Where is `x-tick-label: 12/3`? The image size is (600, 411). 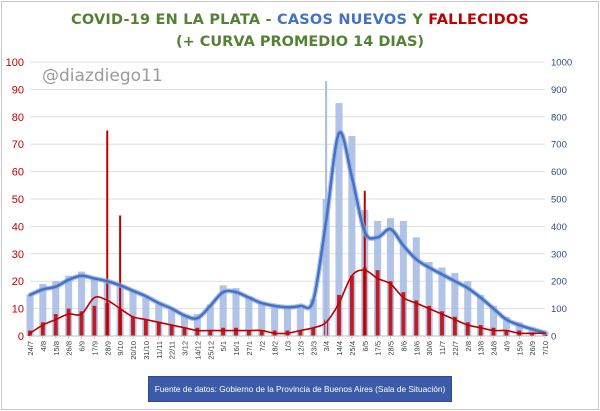
x-tick-label: 12/3 is located at coordinates (300, 348).